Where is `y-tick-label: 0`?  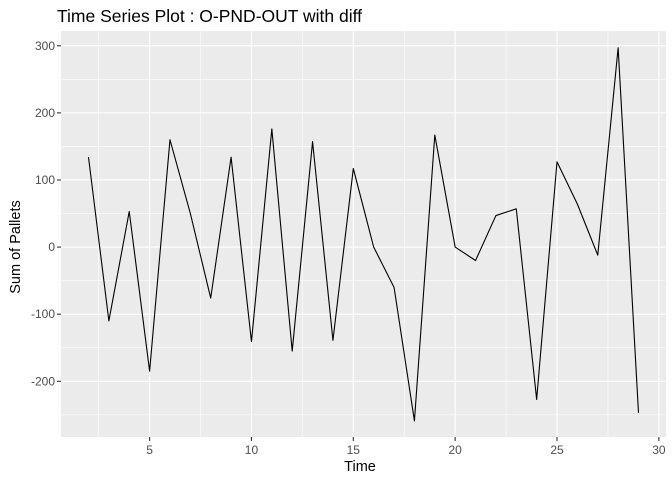
y-tick-label: 0 is located at coordinates (51, 247).